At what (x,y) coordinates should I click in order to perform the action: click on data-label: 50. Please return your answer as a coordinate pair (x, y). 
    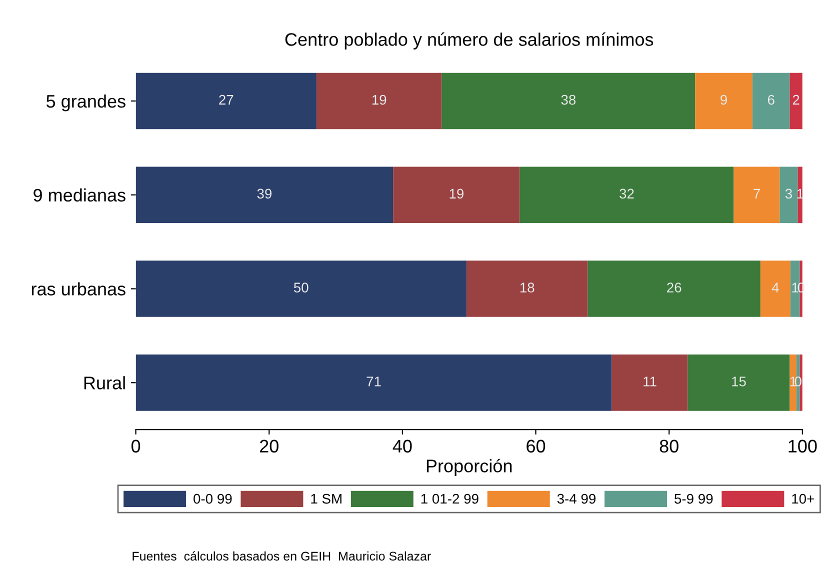
    Looking at the image, I should click on (301, 287).